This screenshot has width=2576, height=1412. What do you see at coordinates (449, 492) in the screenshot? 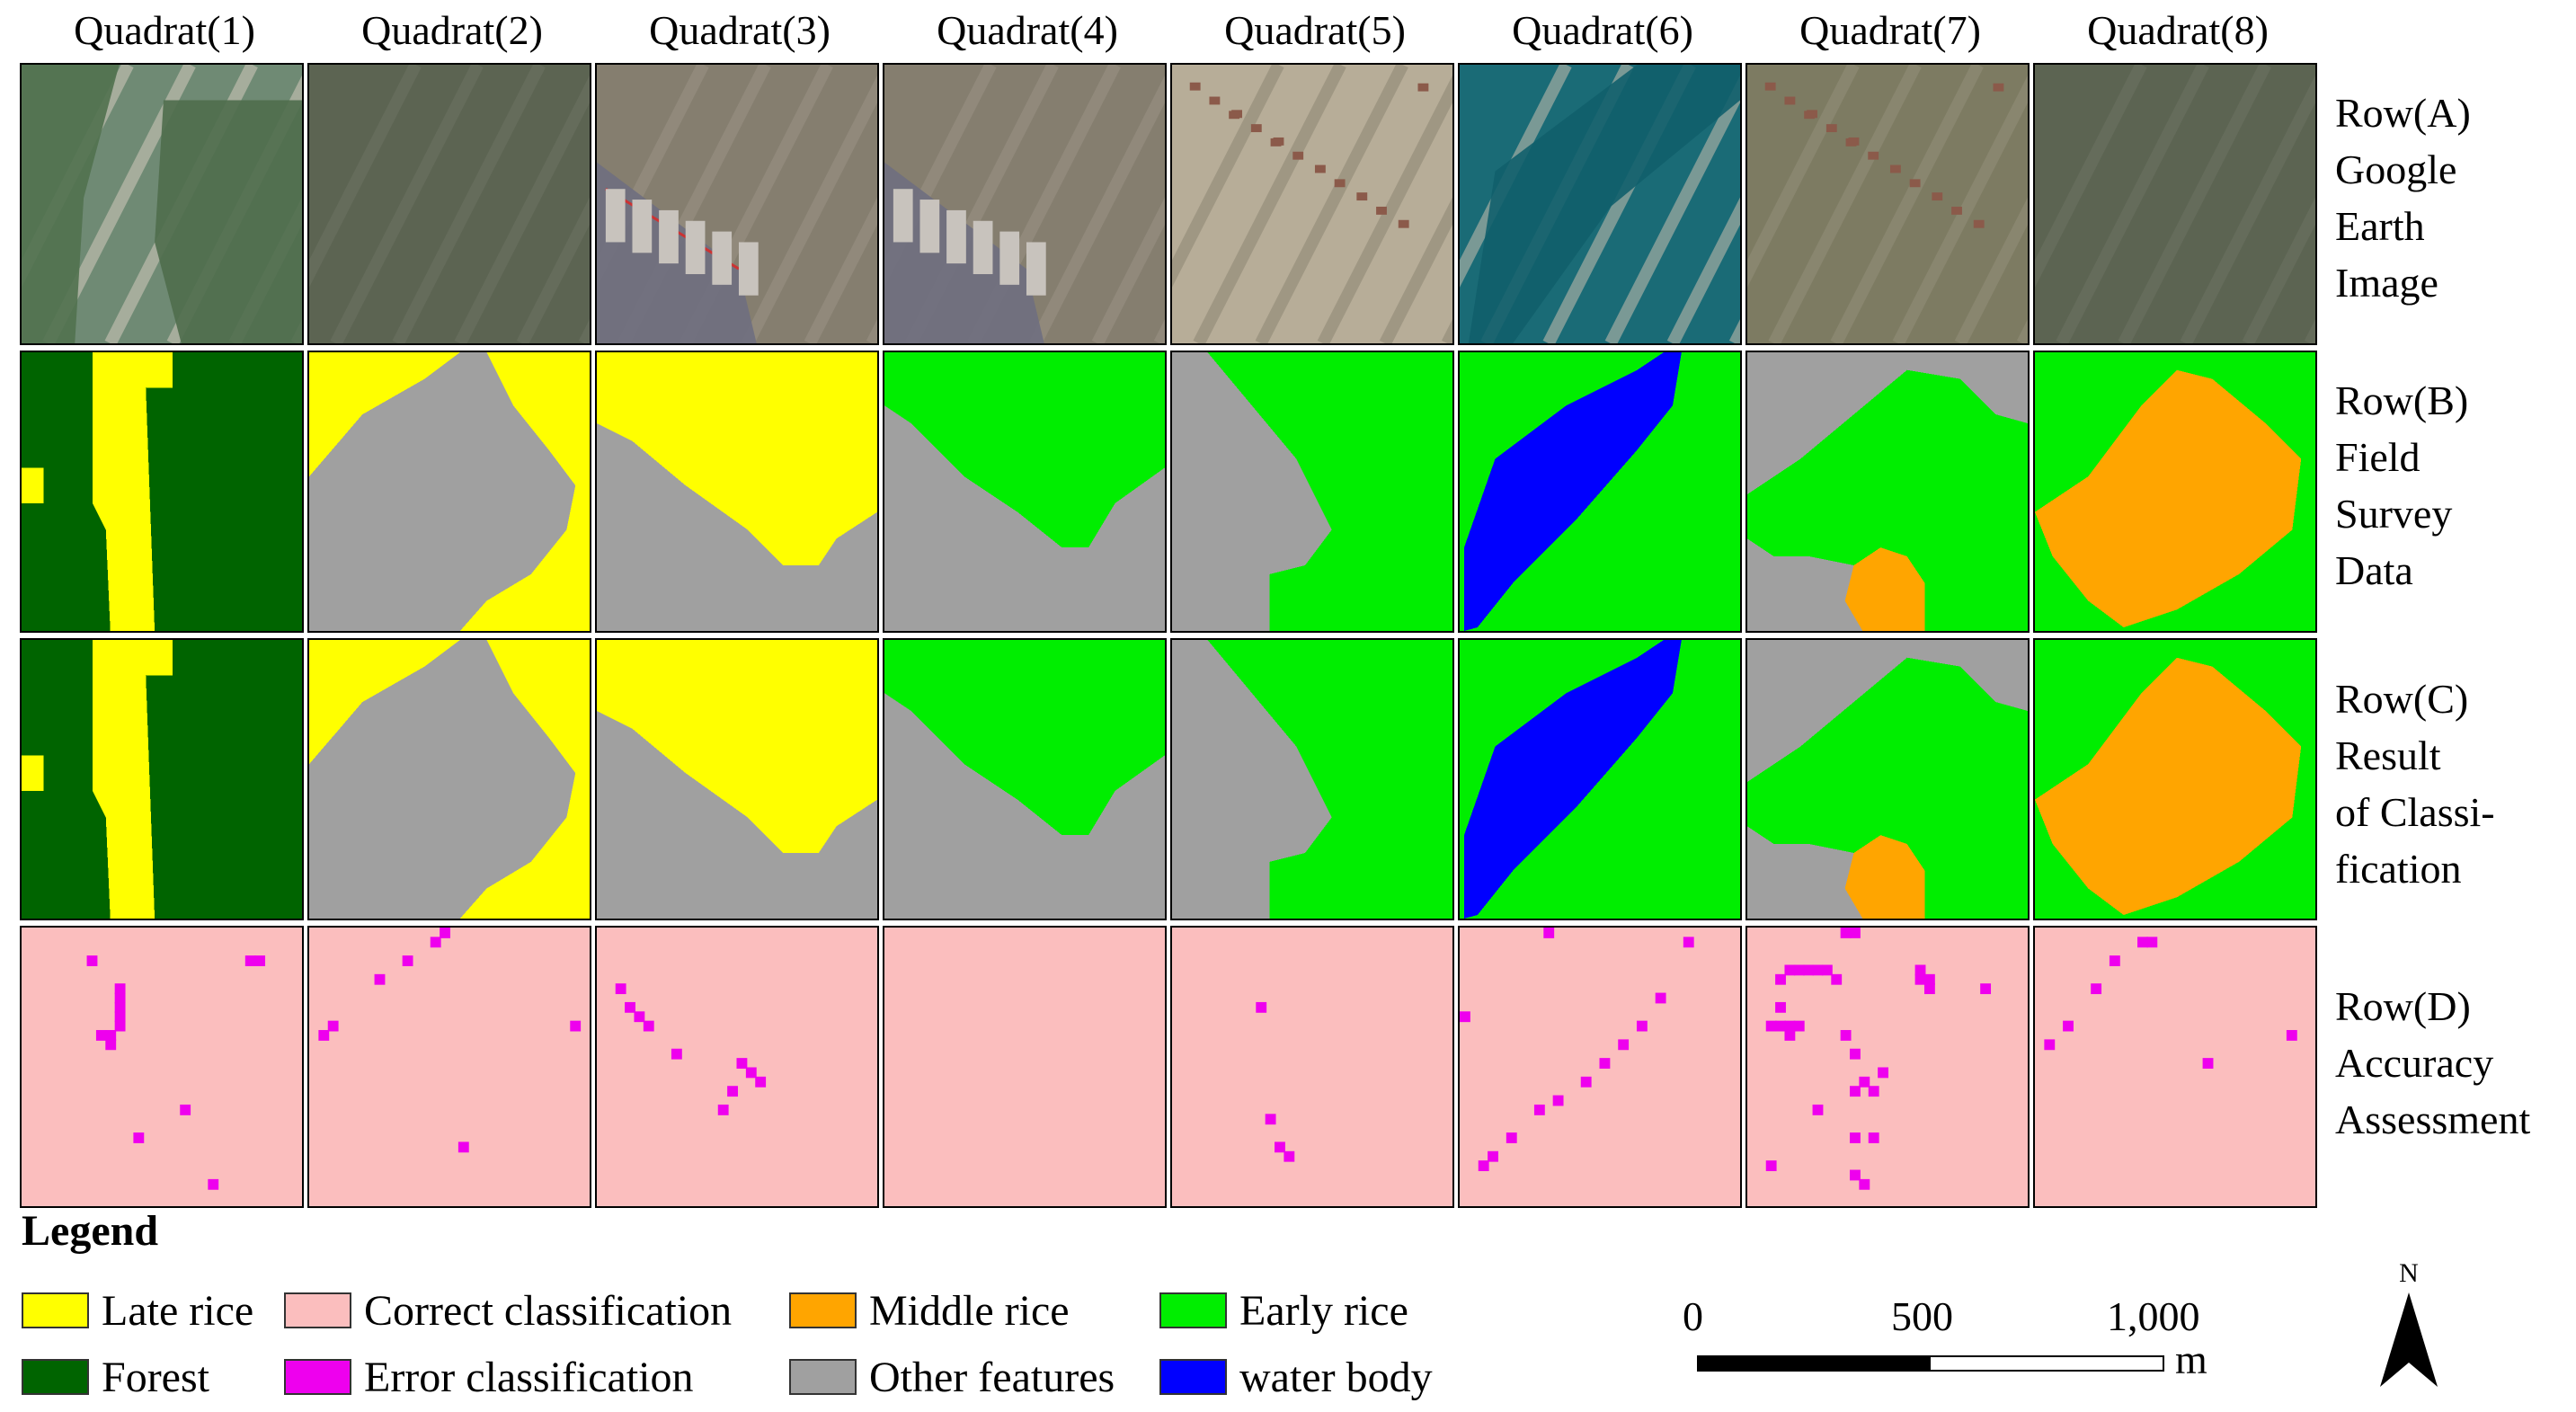
I see `quadrat-2-row-b` at bounding box center [449, 492].